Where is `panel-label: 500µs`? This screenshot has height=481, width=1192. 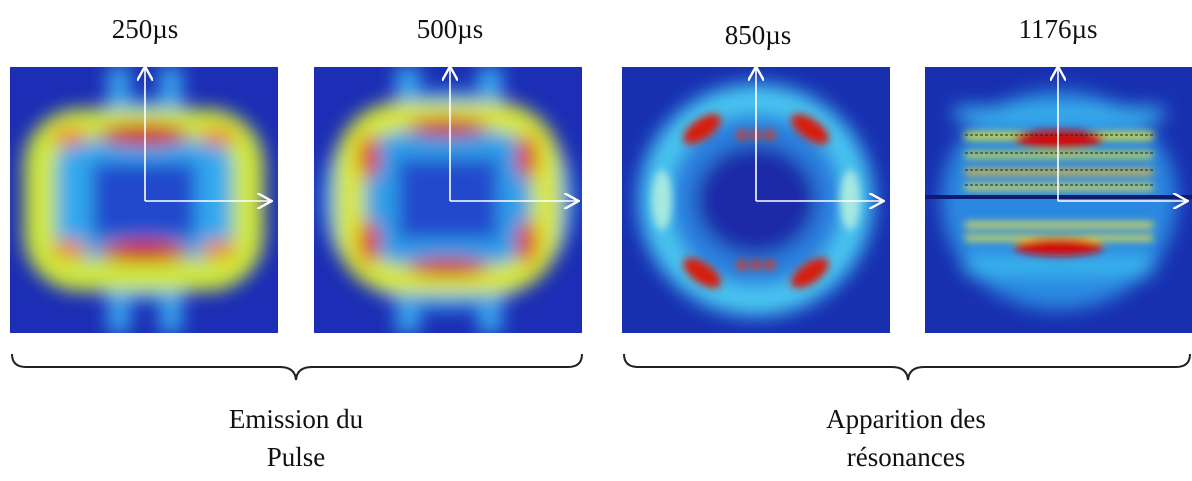 panel-label: 500µs is located at coordinates (450, 29).